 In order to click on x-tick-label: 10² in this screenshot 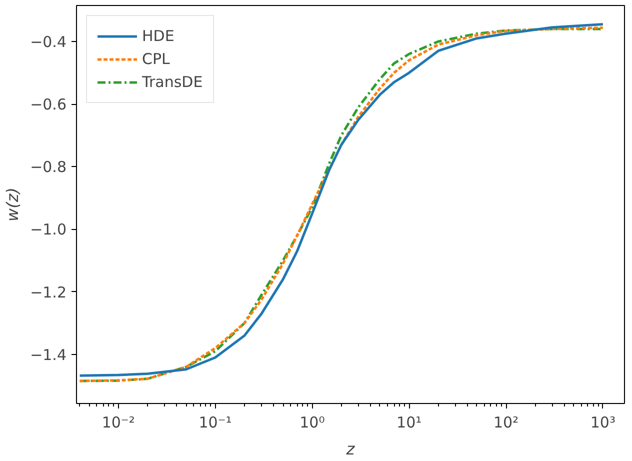, I will do `click(506, 423)`.